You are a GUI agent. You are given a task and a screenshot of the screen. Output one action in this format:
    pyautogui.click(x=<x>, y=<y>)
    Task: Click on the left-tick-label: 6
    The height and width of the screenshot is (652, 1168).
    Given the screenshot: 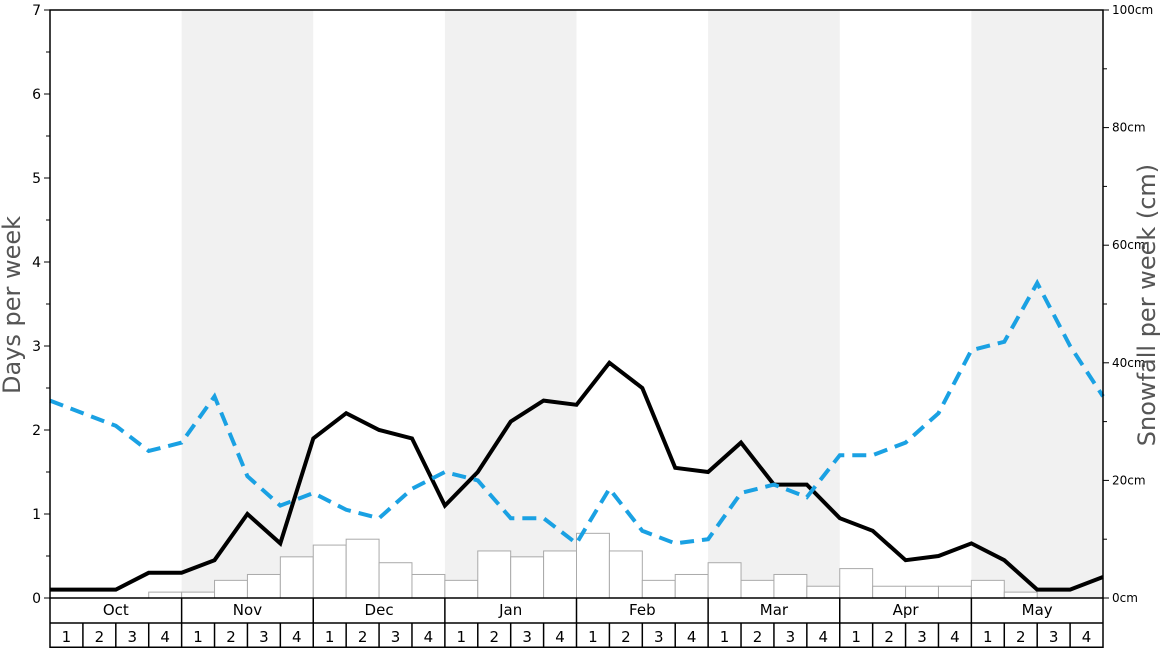 What is the action you would take?
    pyautogui.click(x=36, y=95)
    